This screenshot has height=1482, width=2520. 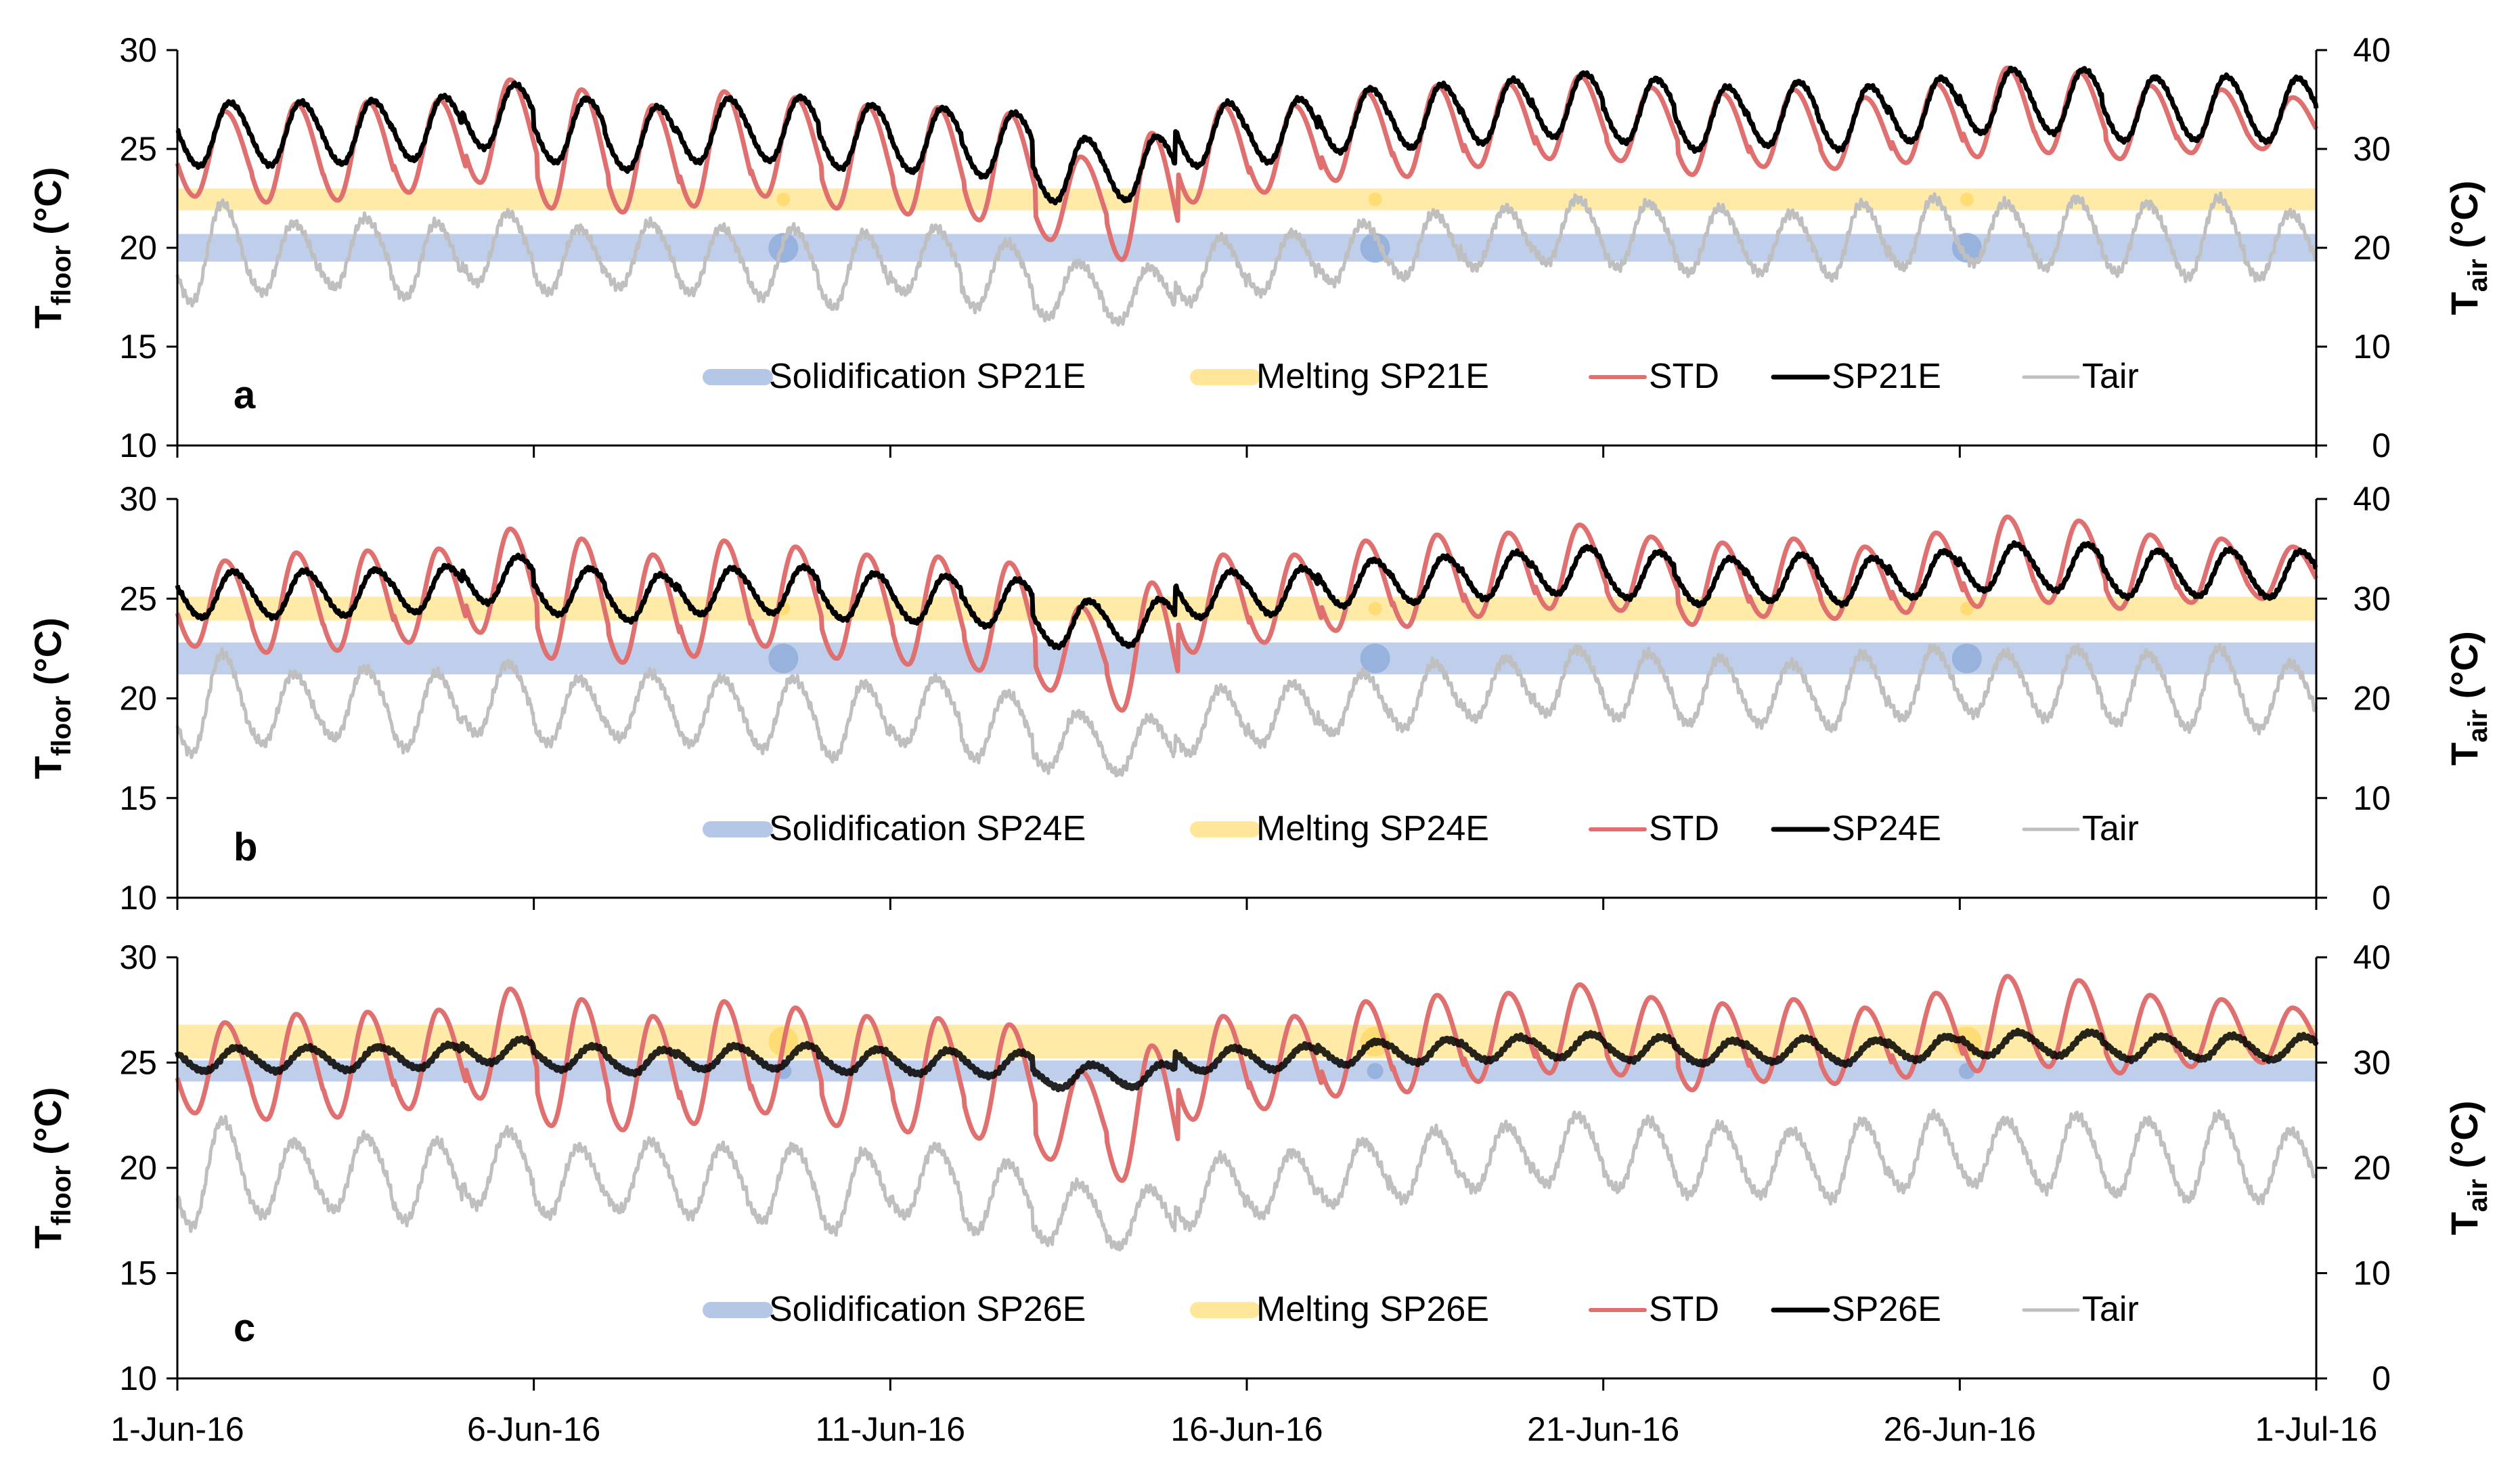 I want to click on legend-pcm-label: SP26E, so click(x=1887, y=1309).